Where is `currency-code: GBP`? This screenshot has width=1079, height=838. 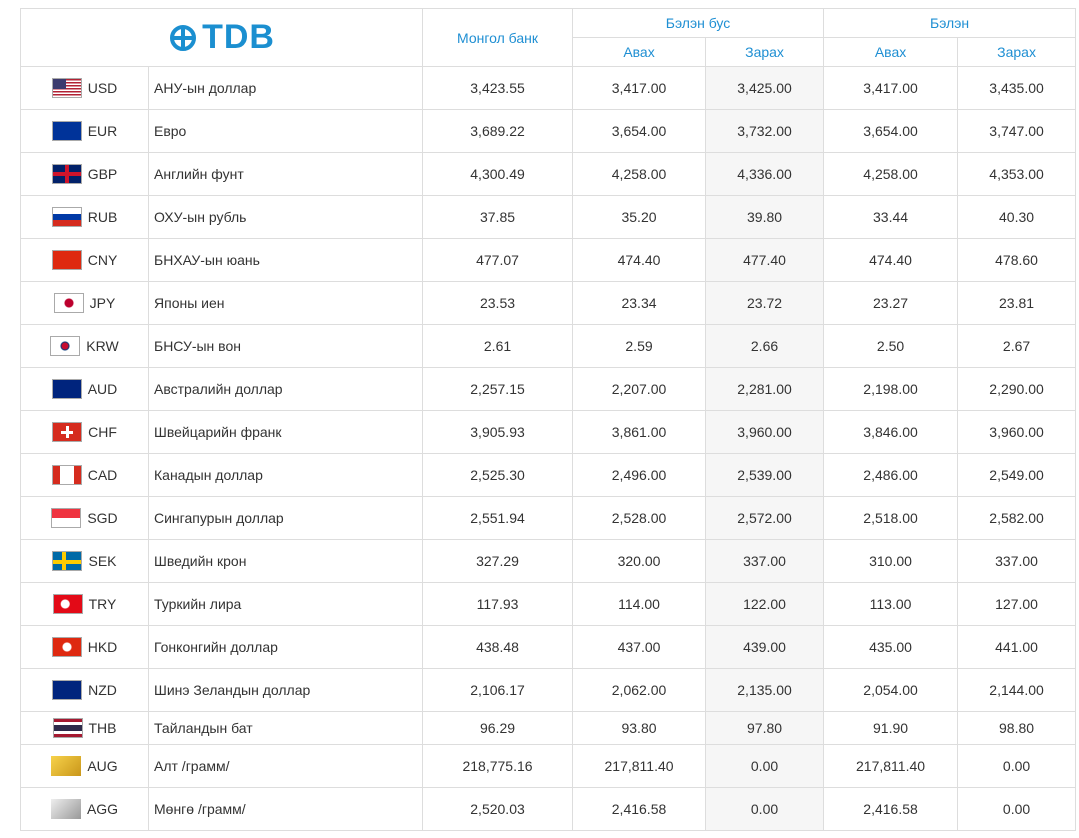 currency-code: GBP is located at coordinates (102, 174).